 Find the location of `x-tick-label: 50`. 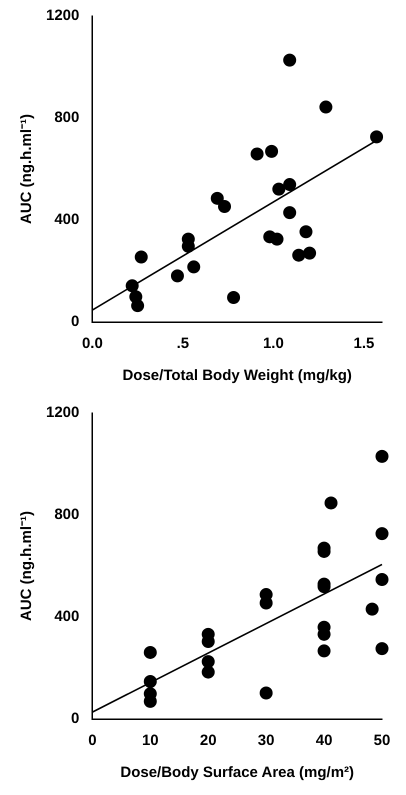

x-tick-label: 50 is located at coordinates (382, 741).